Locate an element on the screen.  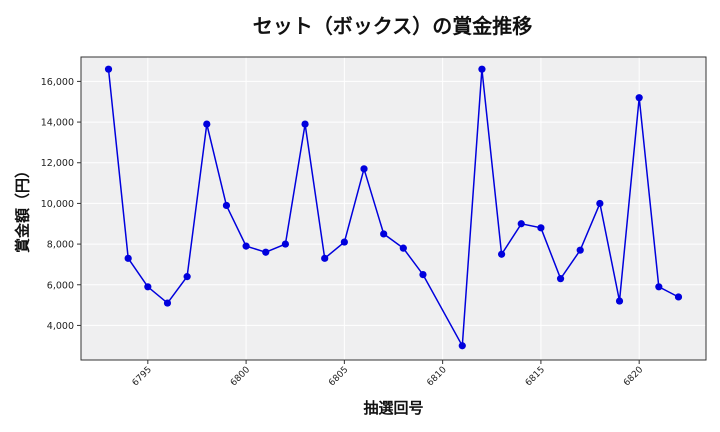
x-tick-label: 6820 is located at coordinates (633, 376).